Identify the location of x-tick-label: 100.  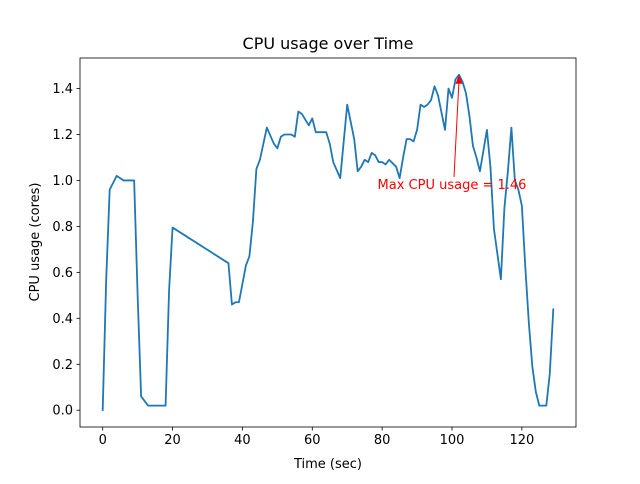
(452, 440).